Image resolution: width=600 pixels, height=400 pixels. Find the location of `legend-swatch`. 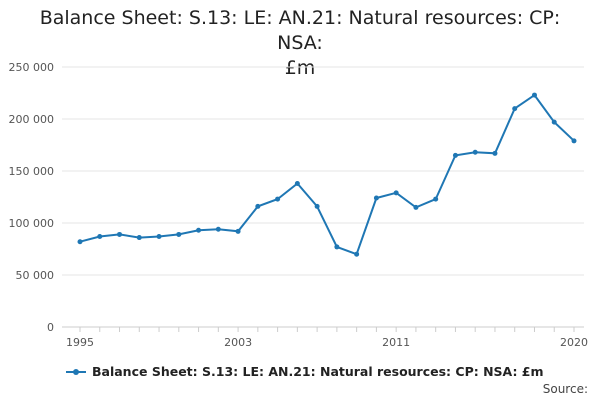

legend-swatch is located at coordinates (76, 371).